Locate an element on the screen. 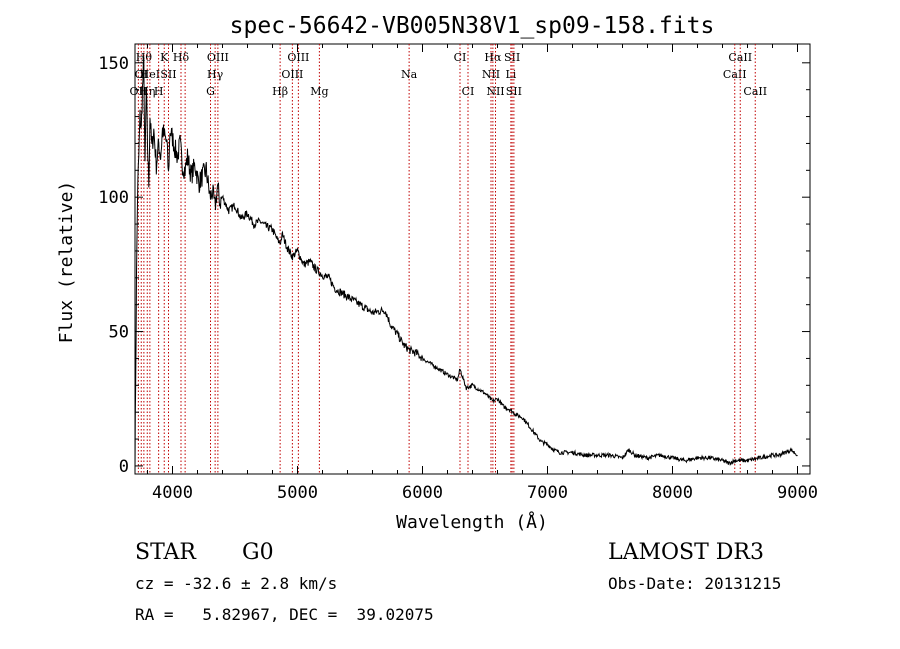 This screenshot has height=649, width=900. line-label-20: NII is located at coordinates (491, 74).